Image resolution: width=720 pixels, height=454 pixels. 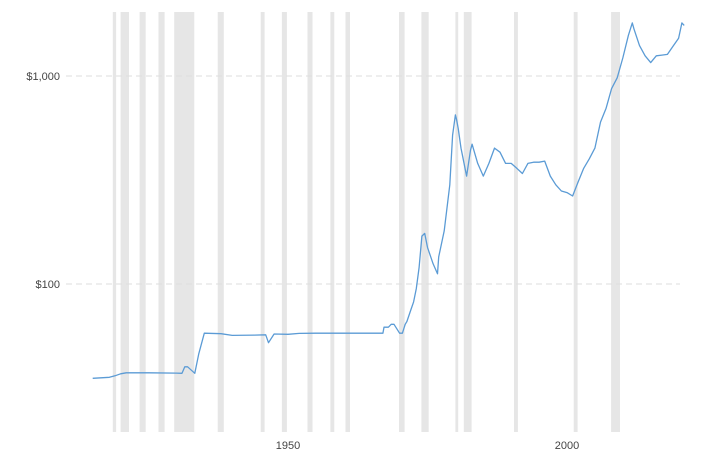 What do you see at coordinates (43, 181) in the screenshot?
I see `y-axis-labels: $100 $1,000` at bounding box center [43, 181].